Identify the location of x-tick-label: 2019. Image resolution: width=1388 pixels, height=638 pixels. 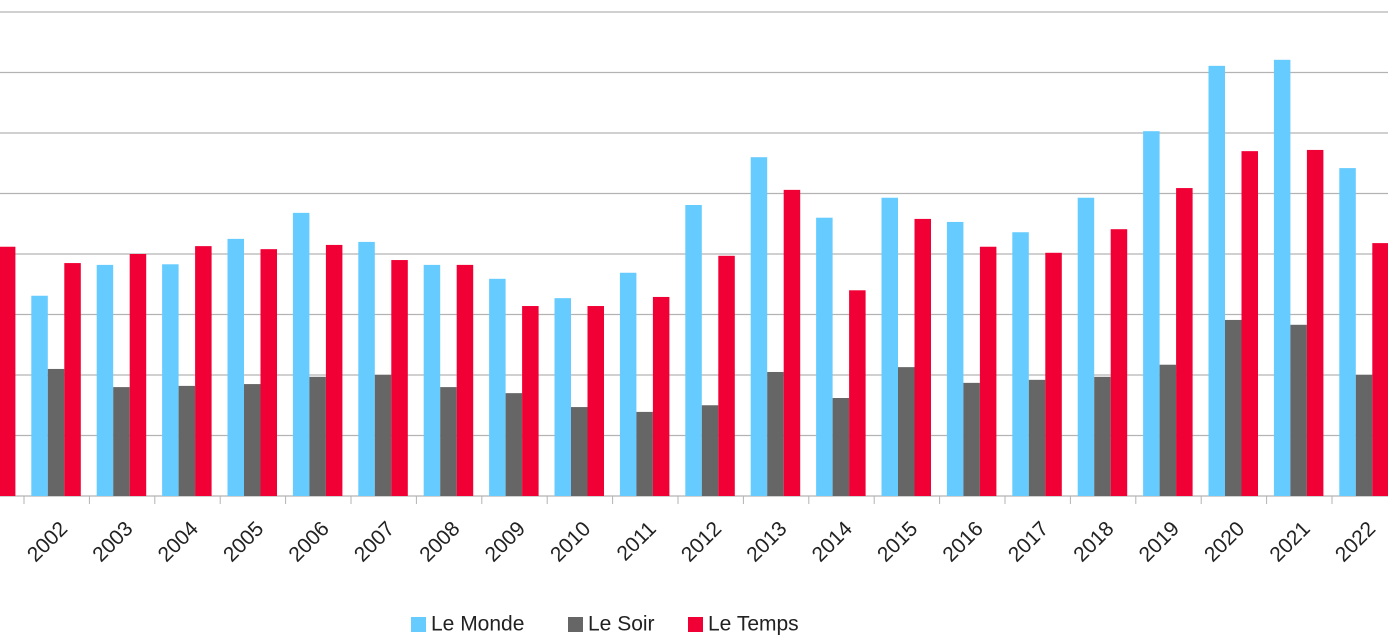
(1159, 541).